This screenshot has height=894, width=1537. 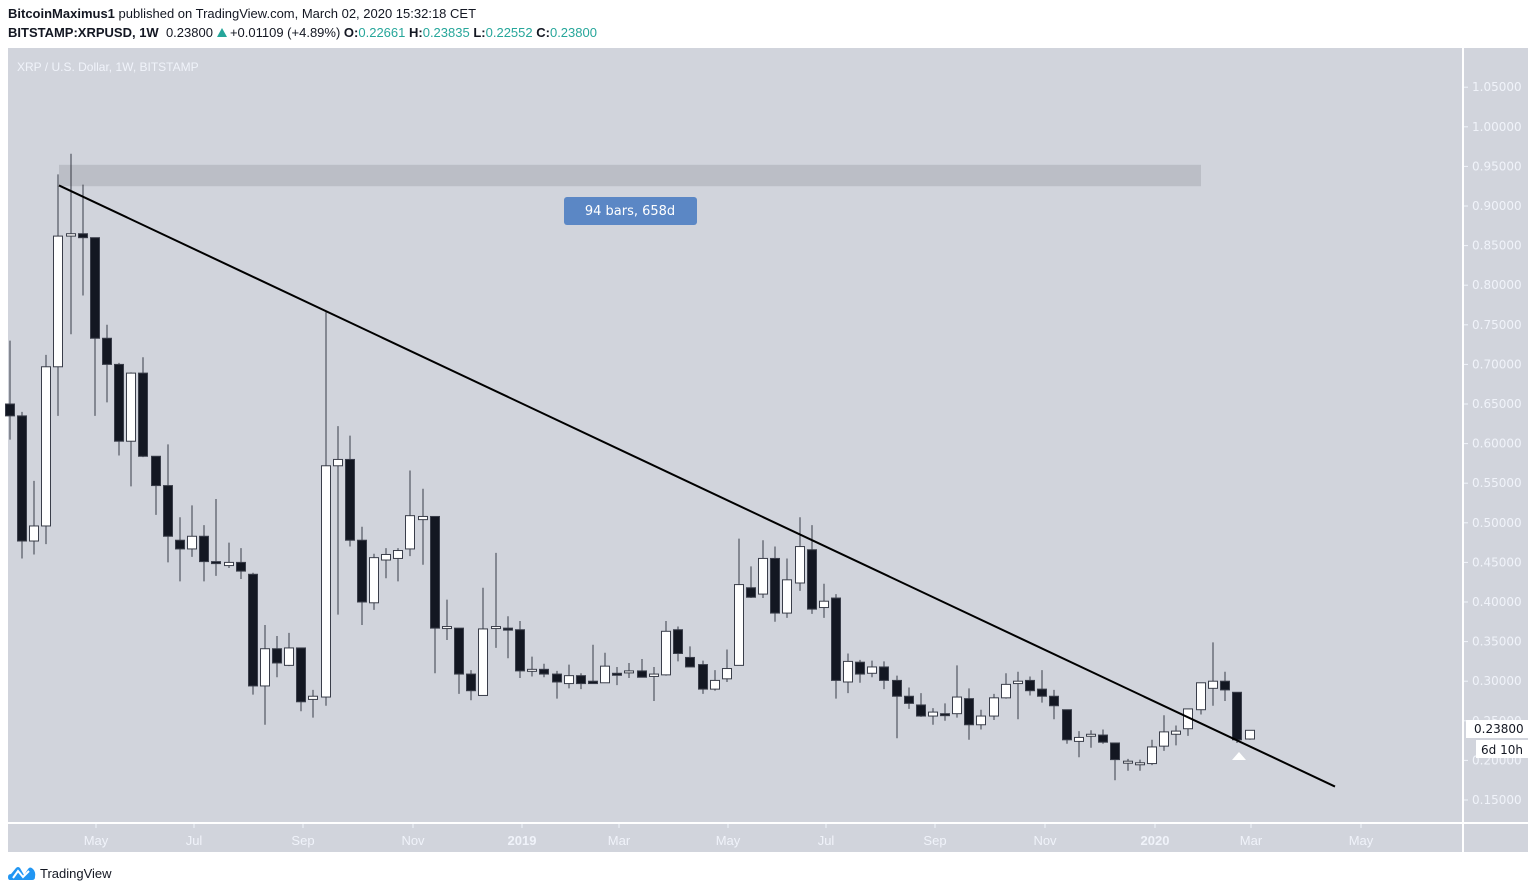 I want to click on price-axis, so click(x=1496, y=435).